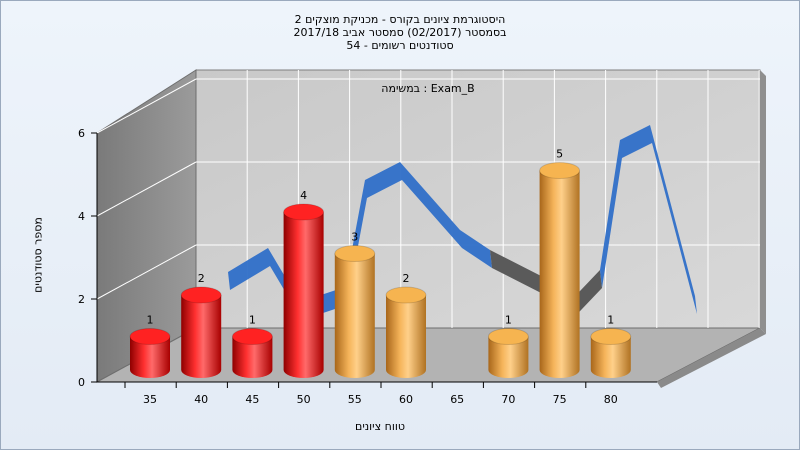  What do you see at coordinates (150, 399) in the screenshot?
I see `x-tick-label: 35` at bounding box center [150, 399].